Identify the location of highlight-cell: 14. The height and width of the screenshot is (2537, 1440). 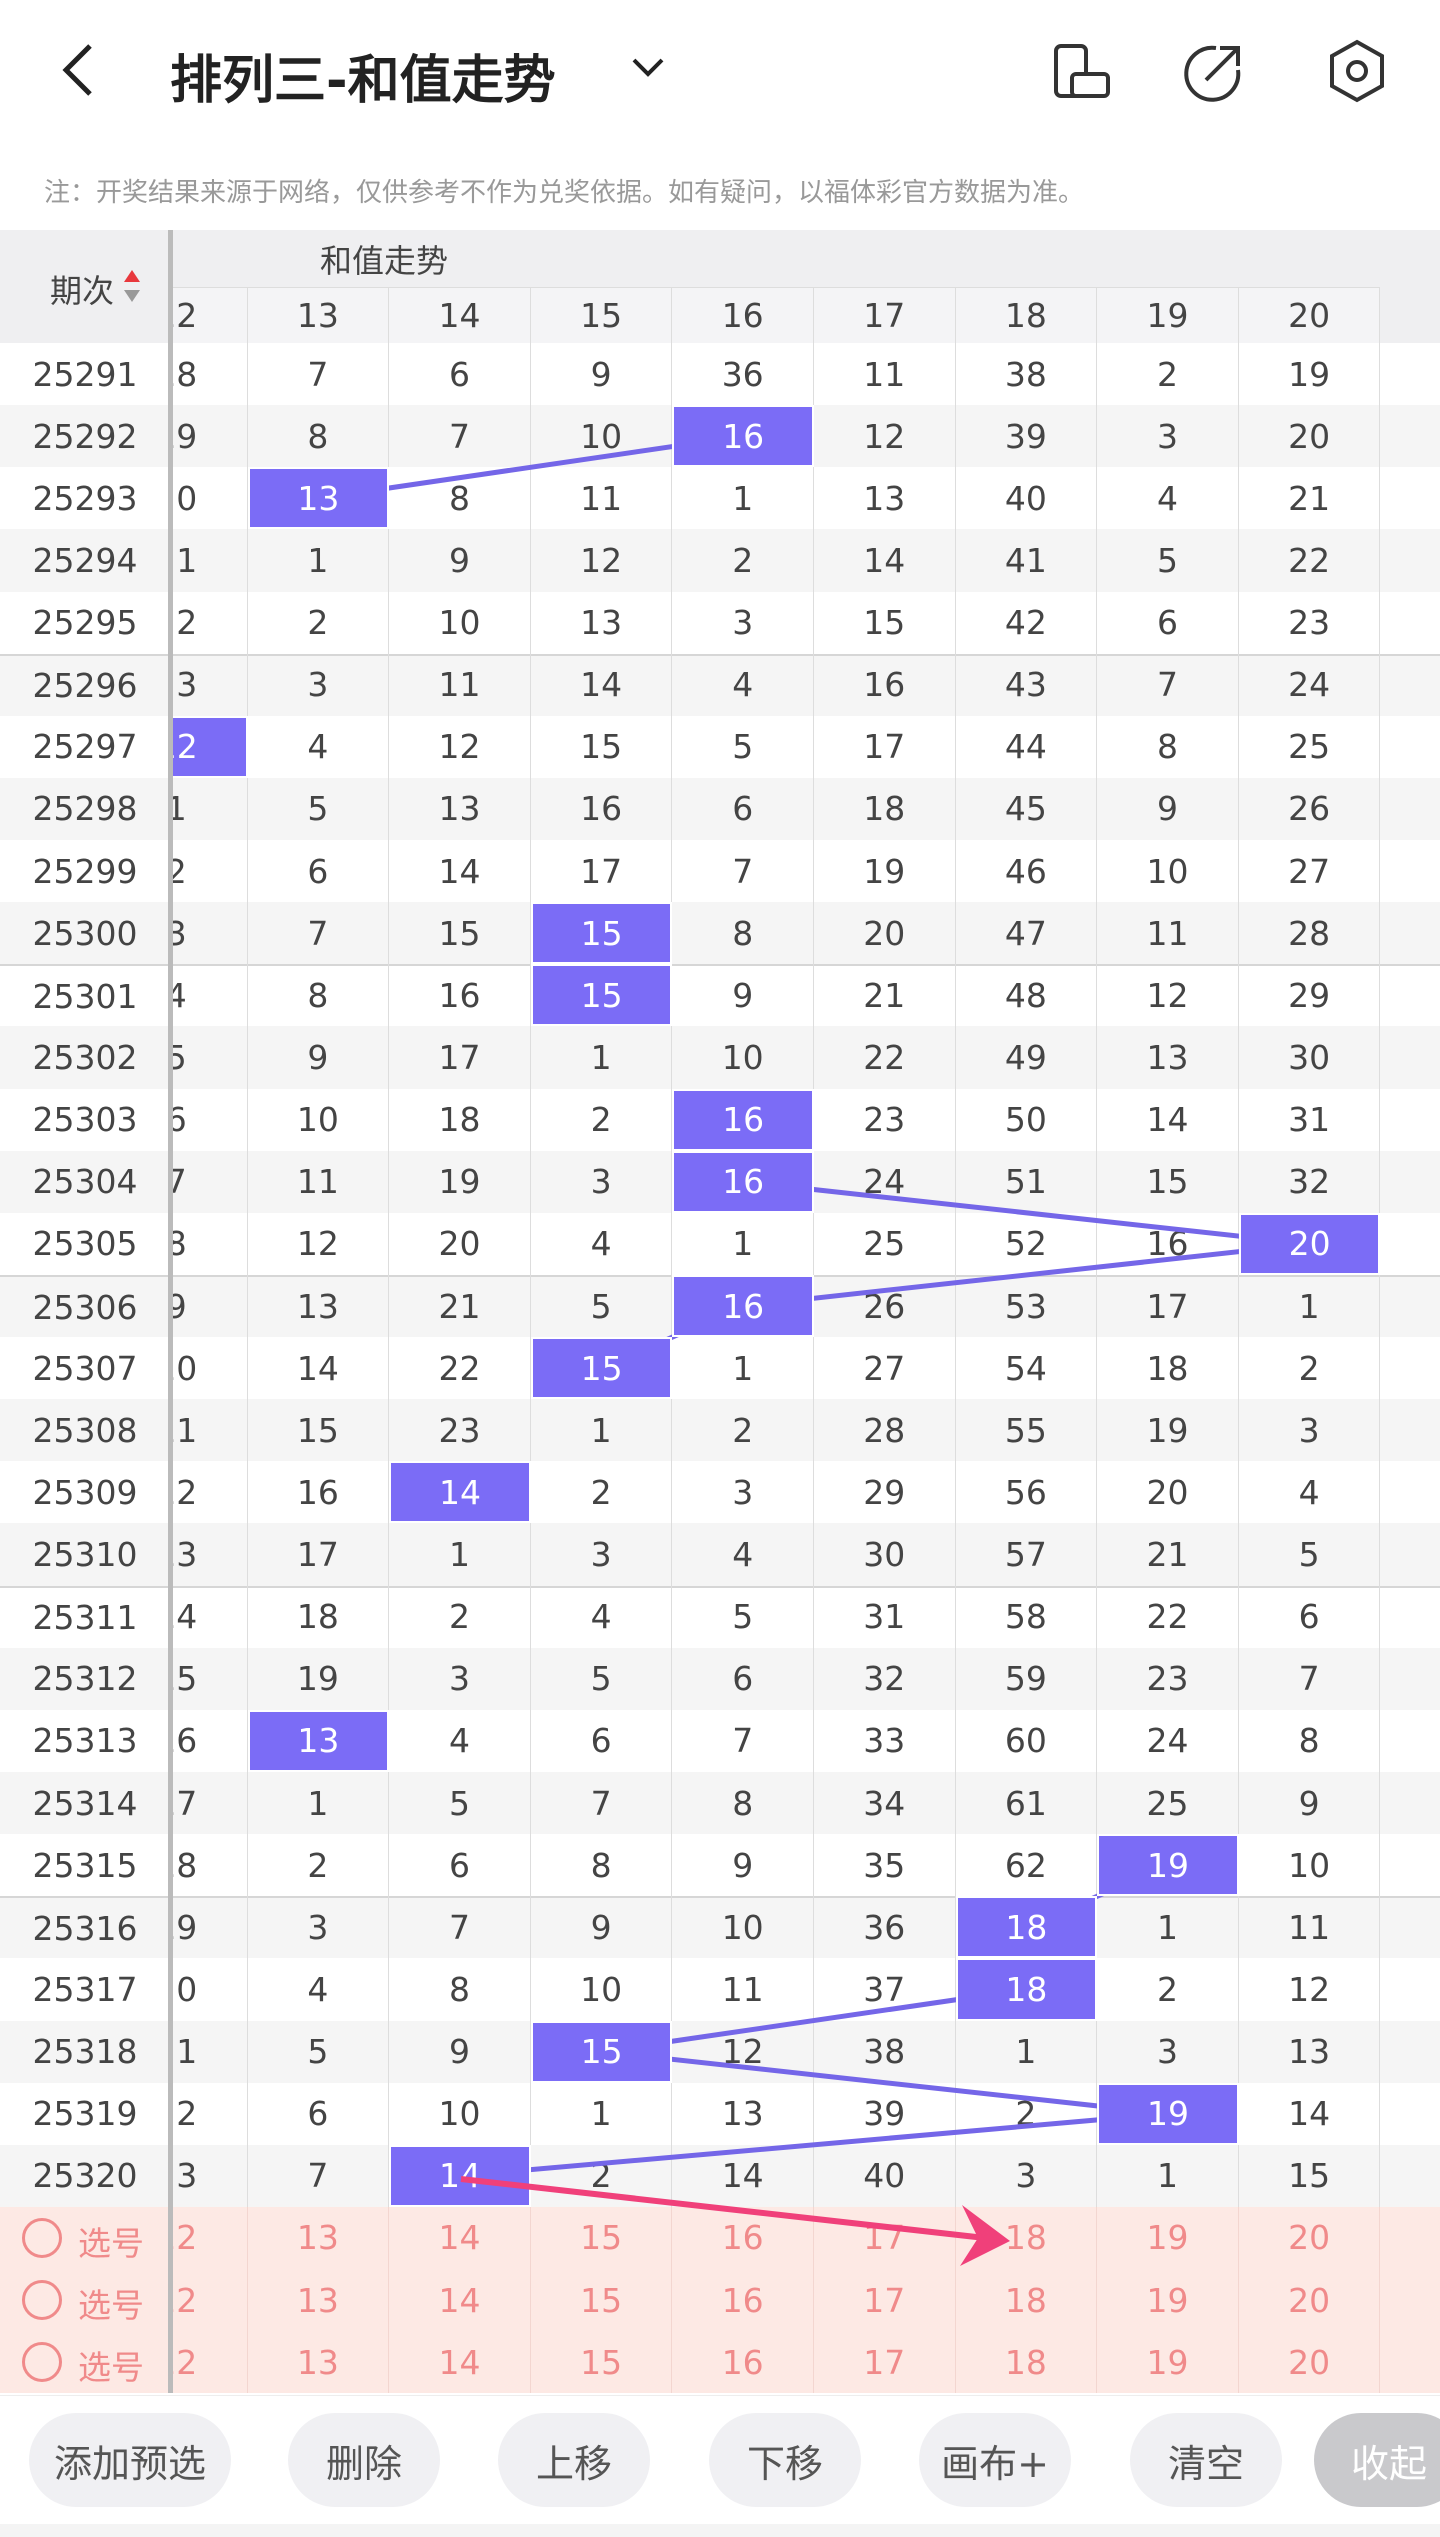
(460, 1492).